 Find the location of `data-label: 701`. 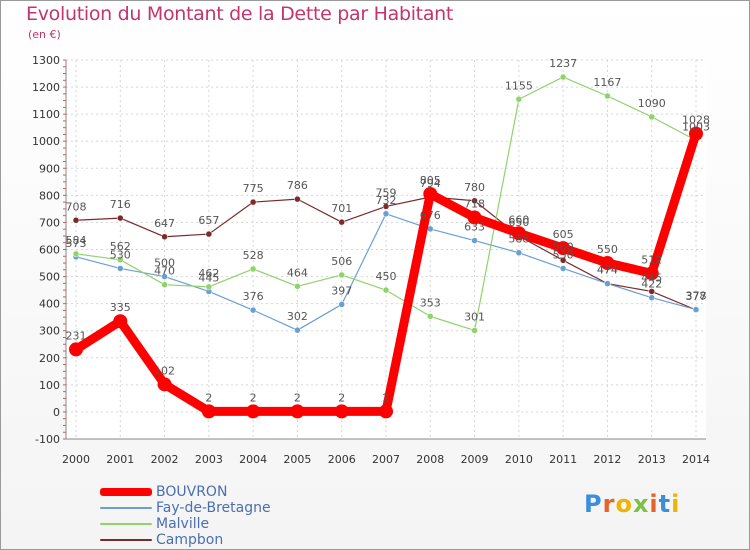

data-label: 701 is located at coordinates (341, 208).